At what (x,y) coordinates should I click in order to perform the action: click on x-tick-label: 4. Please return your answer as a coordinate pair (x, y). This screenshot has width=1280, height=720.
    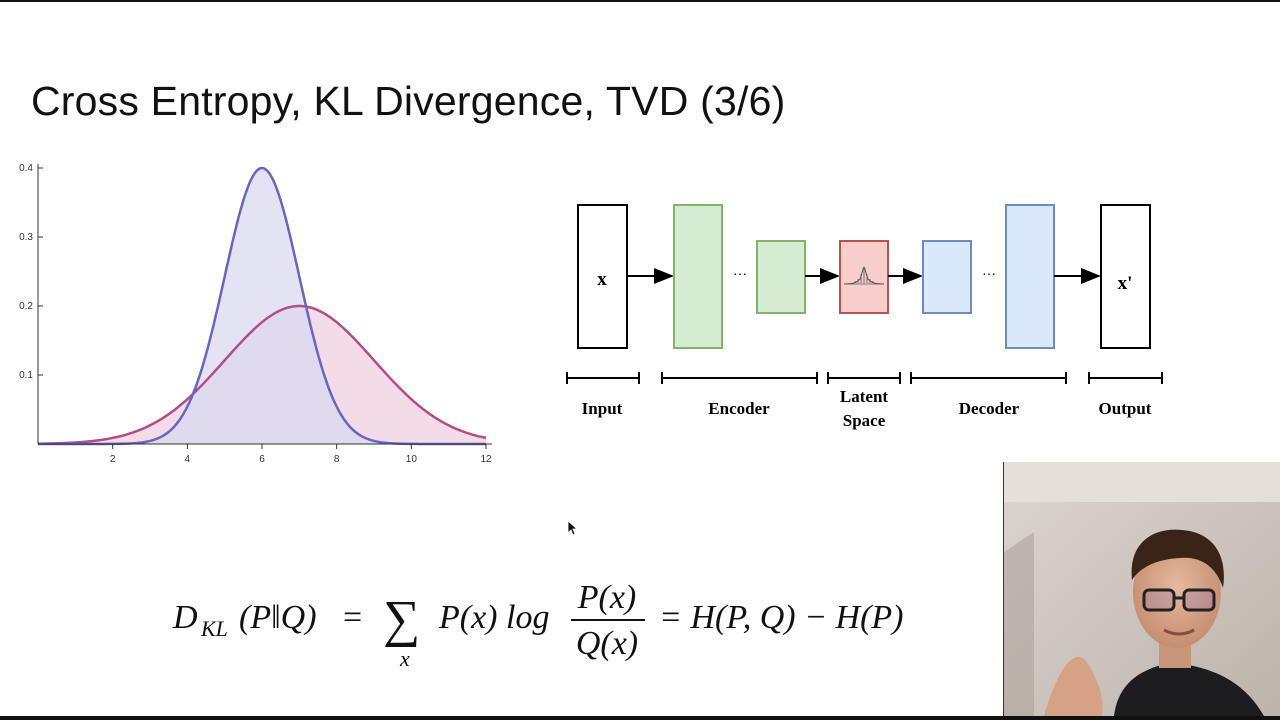
    Looking at the image, I should click on (188, 459).